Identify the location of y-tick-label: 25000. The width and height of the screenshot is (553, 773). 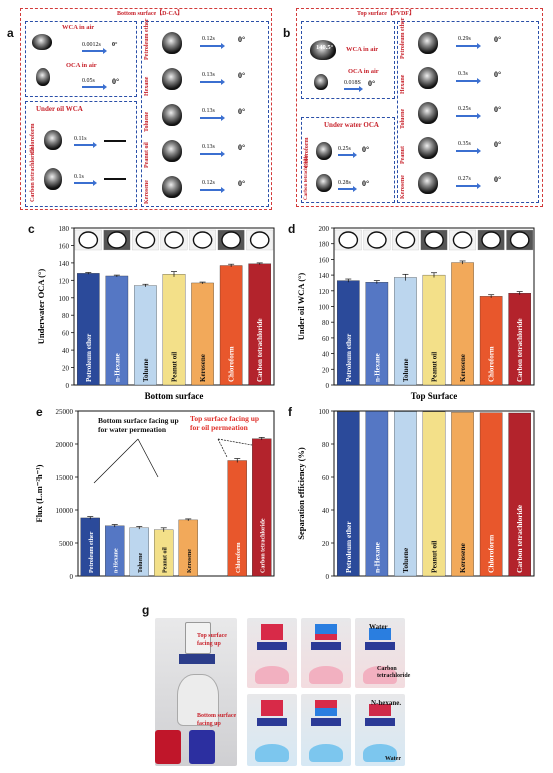
(65, 412).